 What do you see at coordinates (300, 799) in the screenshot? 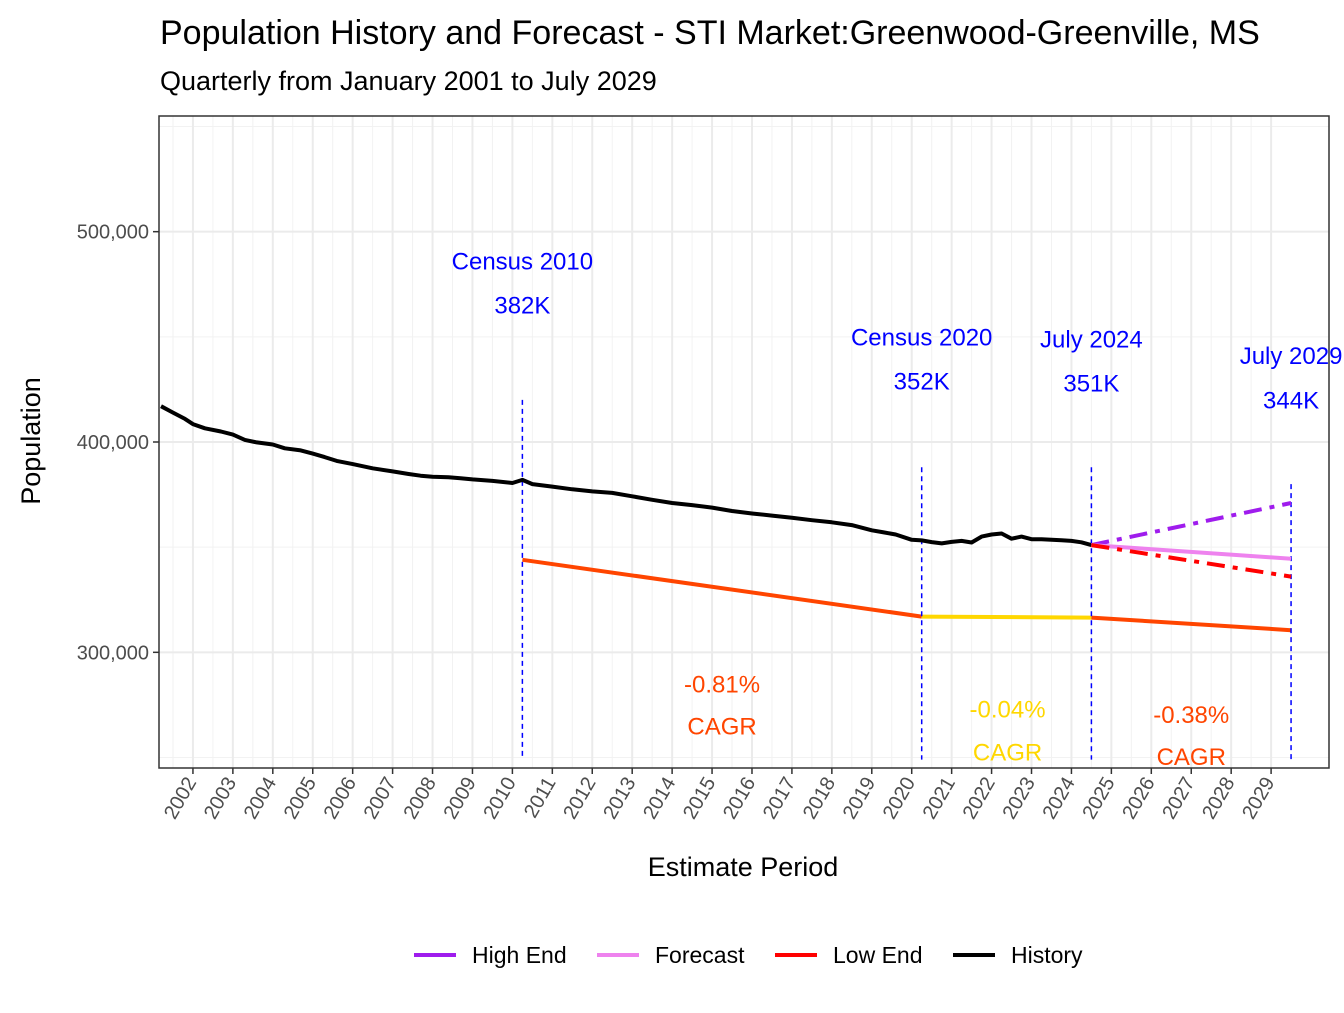
I see `x-tick-label: 2005` at bounding box center [300, 799].